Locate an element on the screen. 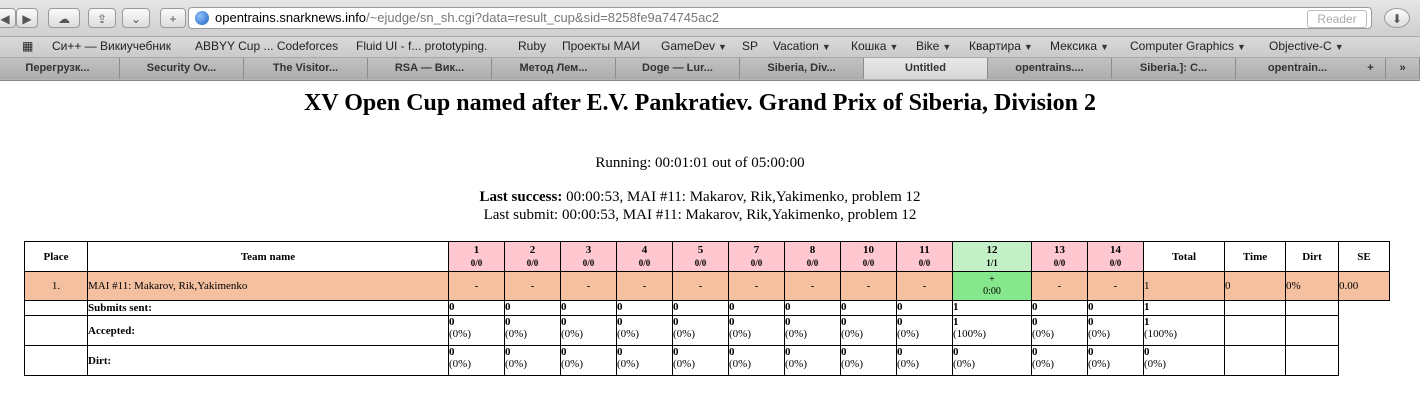  bookmark-item: Vacation ▼ is located at coordinates (802, 46).